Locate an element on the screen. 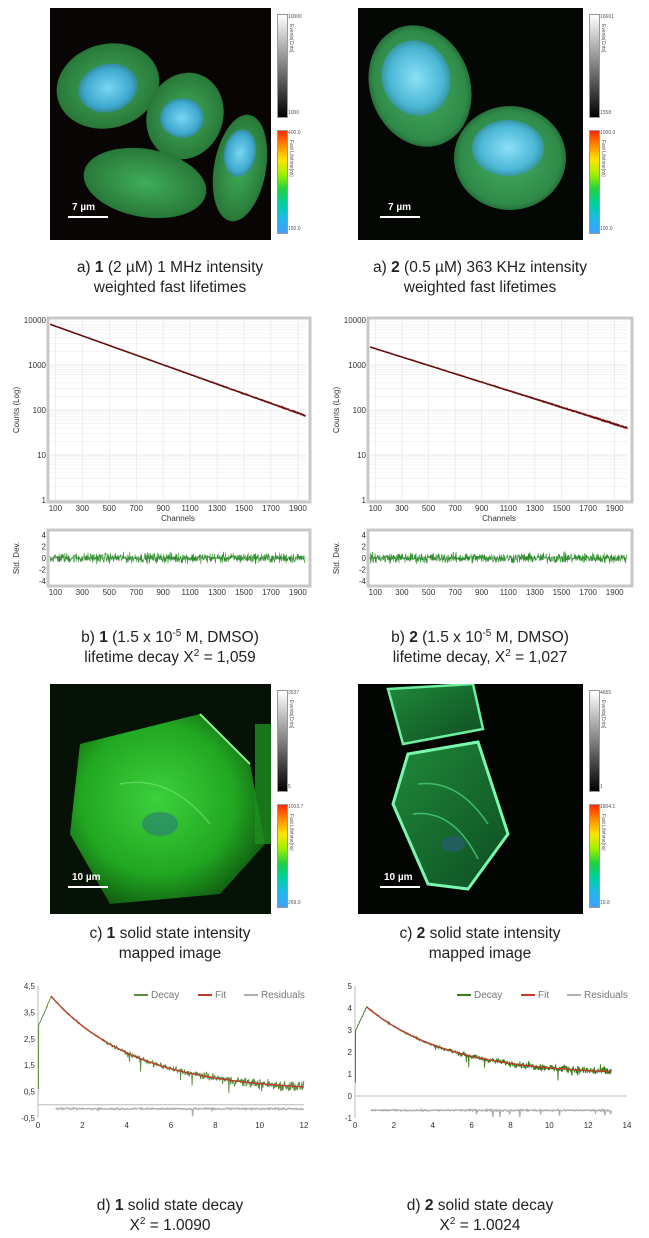 The width and height of the screenshot is (649, 1238). caption-d2: d) 2 solid state decay X2 = 1.0024 is located at coordinates (480, 1215).